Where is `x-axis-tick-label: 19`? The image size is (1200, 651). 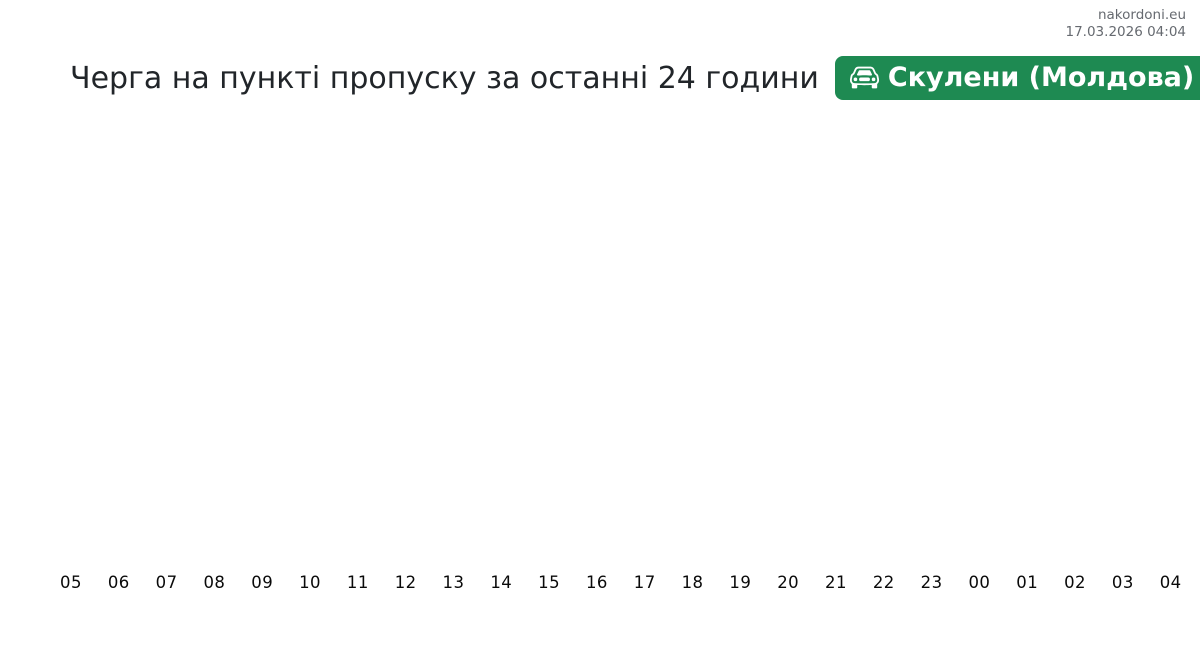 x-axis-tick-label: 19 is located at coordinates (740, 582).